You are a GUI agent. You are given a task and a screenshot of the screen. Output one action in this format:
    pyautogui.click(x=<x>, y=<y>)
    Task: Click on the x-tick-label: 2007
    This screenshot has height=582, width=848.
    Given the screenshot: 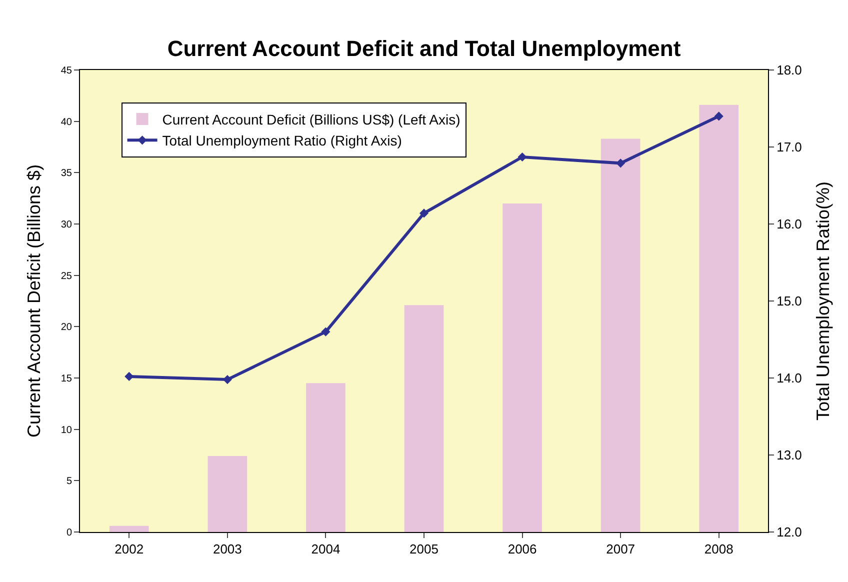 What is the action you would take?
    pyautogui.click(x=621, y=549)
    